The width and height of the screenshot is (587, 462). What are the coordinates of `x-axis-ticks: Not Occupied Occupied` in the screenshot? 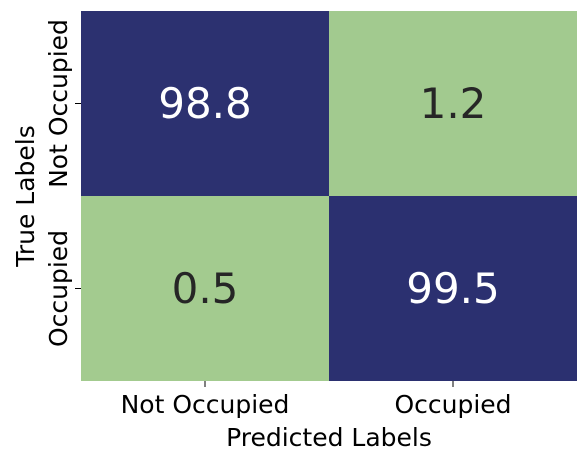 It's located at (316, 400).